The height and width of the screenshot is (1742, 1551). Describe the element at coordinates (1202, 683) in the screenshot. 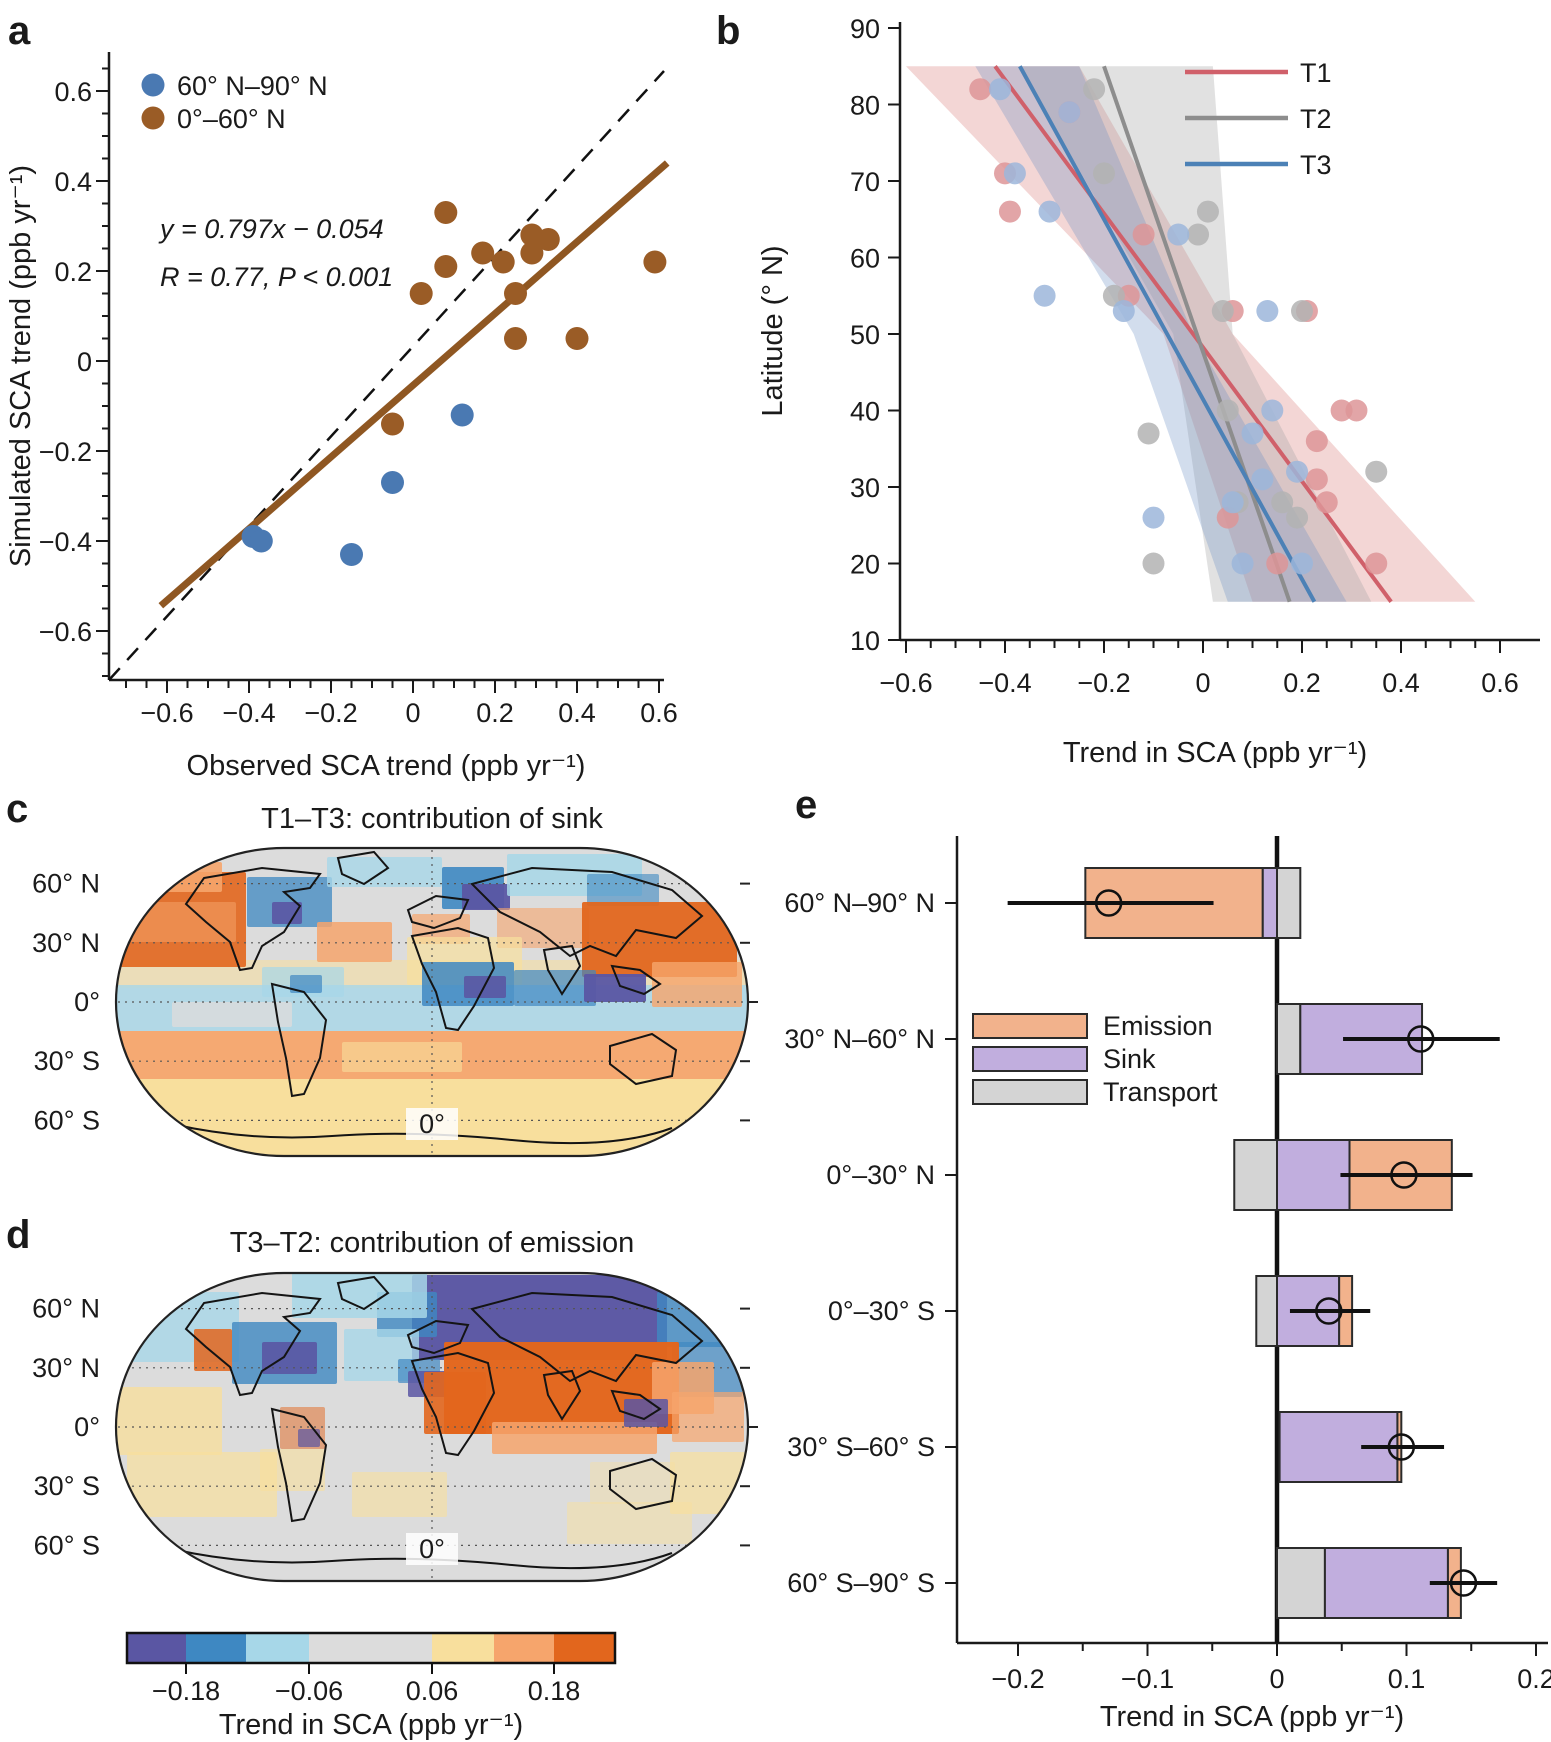

I see `panel-b-x-tick-label: 0` at that location.